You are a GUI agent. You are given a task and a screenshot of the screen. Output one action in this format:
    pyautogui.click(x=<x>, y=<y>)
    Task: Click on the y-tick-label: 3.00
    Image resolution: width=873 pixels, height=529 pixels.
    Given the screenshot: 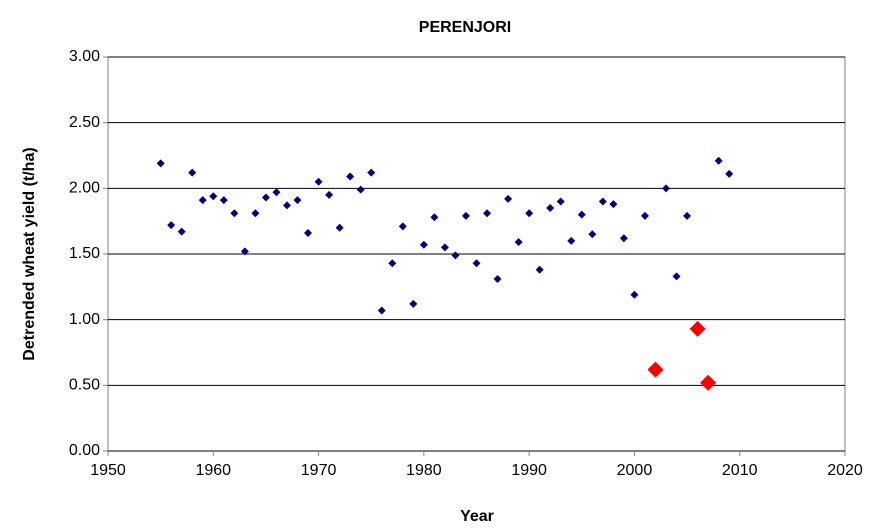 What is the action you would take?
    pyautogui.click(x=84, y=56)
    